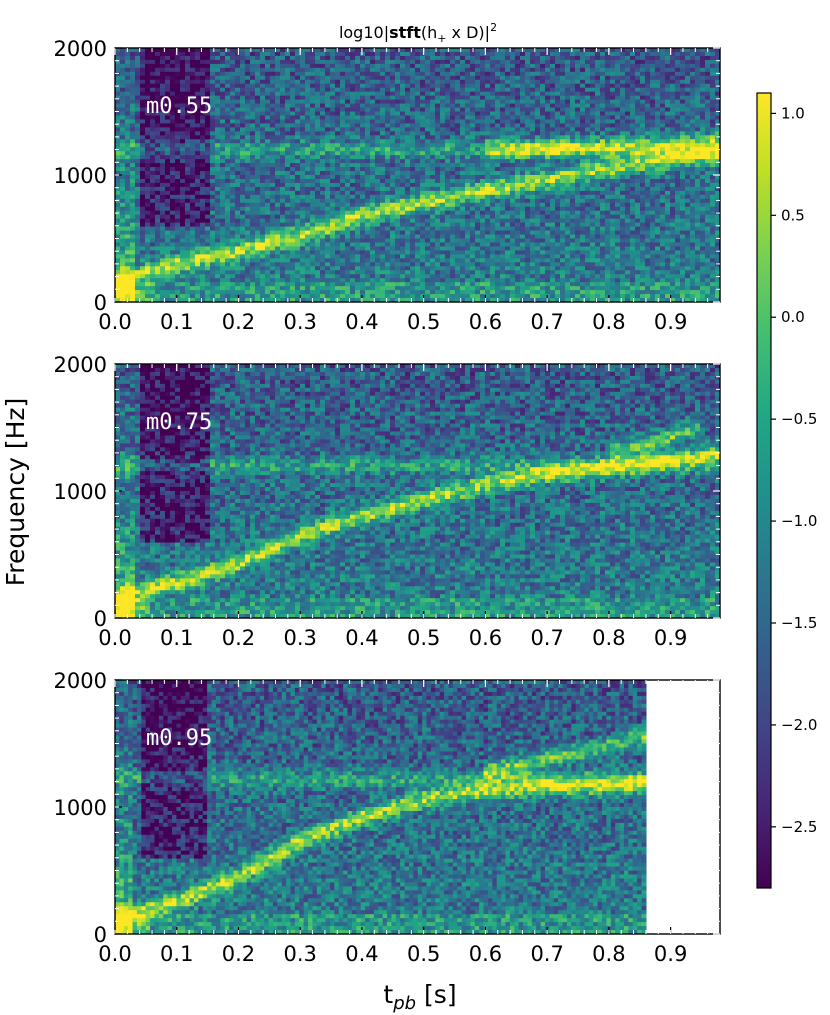  Describe the element at coordinates (799, 623) in the screenshot. I see `colorbar-tick-label: −1.5` at that location.